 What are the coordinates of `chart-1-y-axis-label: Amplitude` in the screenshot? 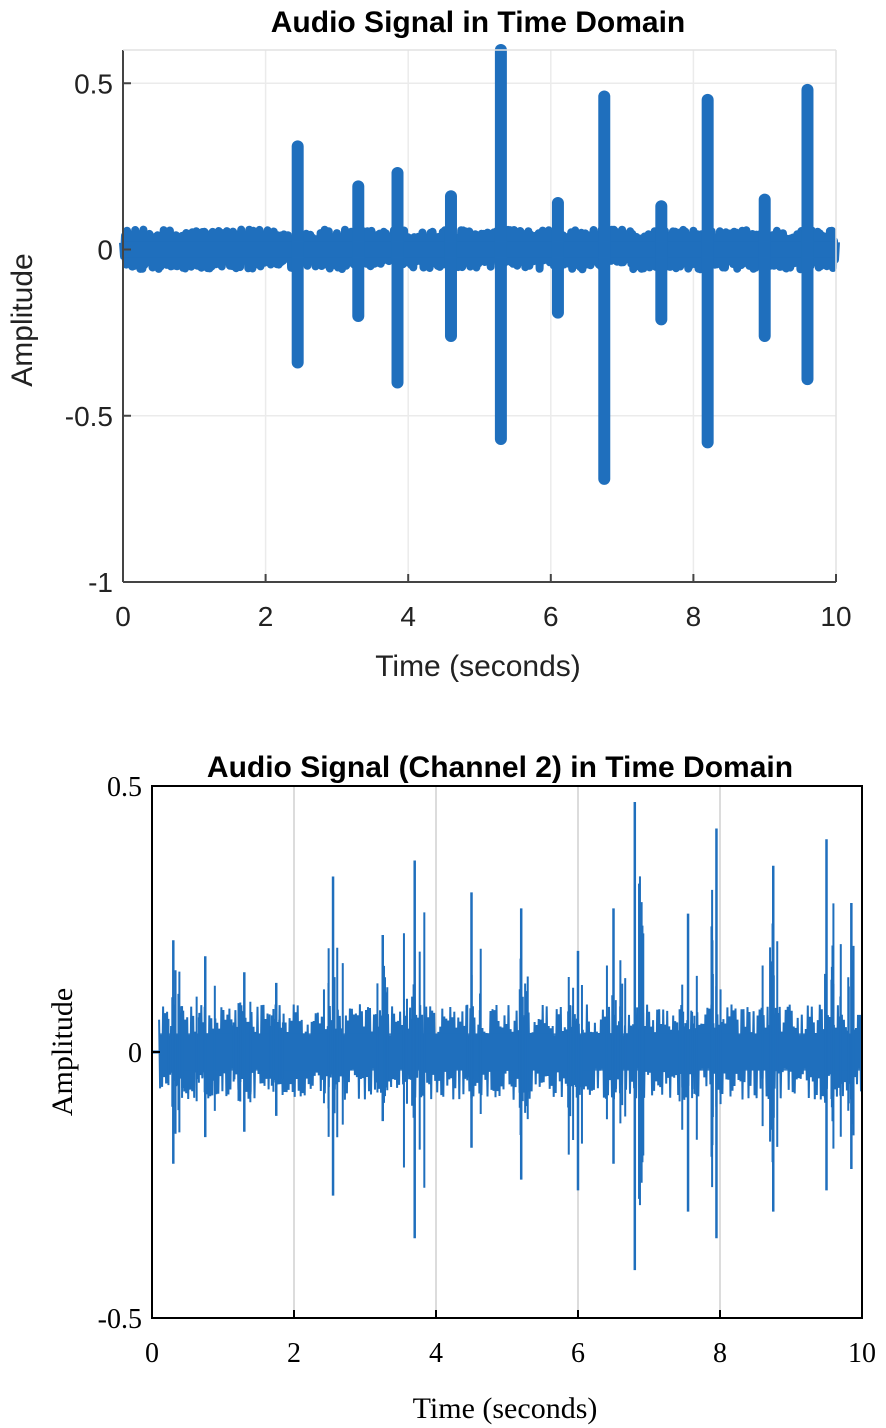 It's located at (22, 319).